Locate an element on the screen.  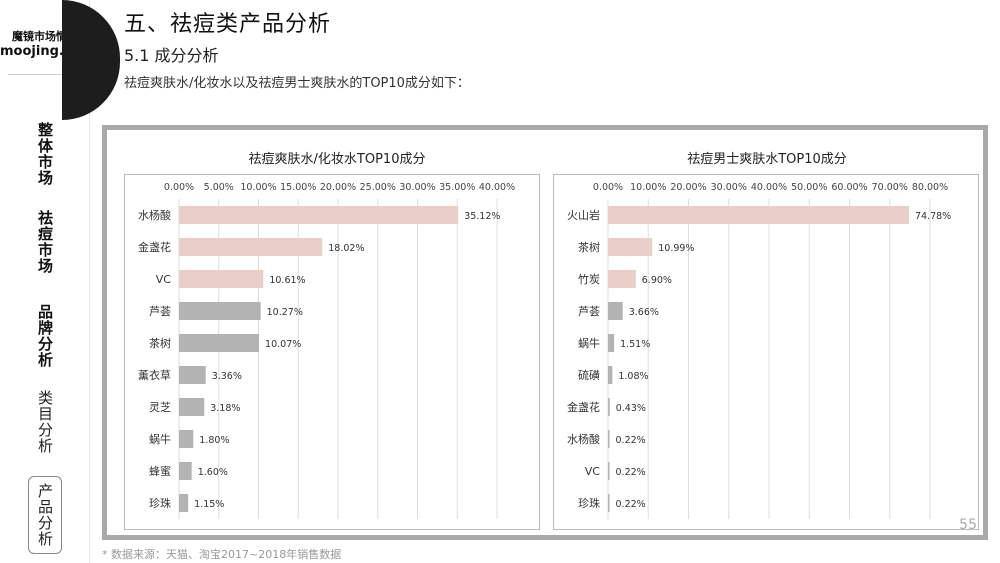
chart-title-right: 祛痘男士爽肤水TOP10成分 is located at coordinates (767, 159).